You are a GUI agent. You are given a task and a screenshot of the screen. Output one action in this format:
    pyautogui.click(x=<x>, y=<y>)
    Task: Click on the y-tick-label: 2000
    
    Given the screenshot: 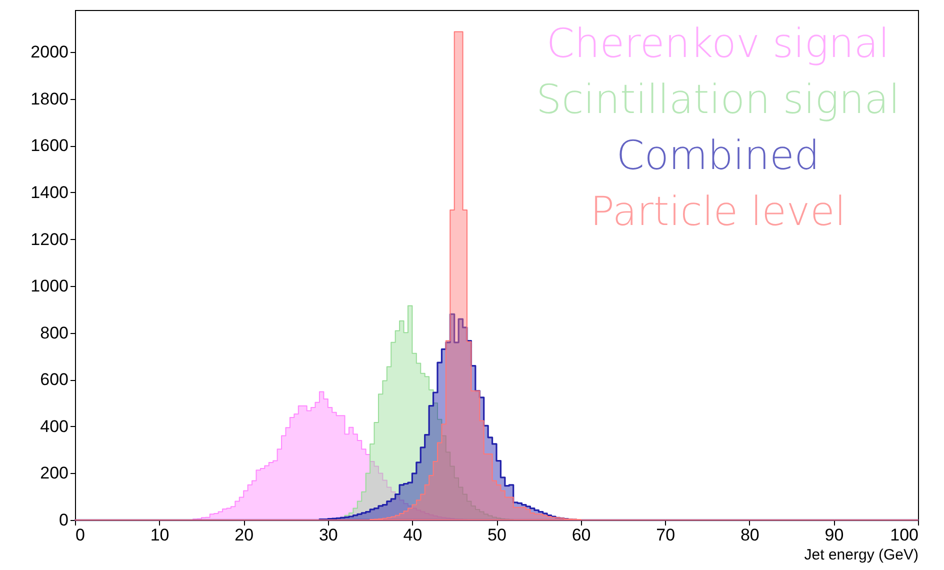 What is the action you would take?
    pyautogui.click(x=49, y=52)
    